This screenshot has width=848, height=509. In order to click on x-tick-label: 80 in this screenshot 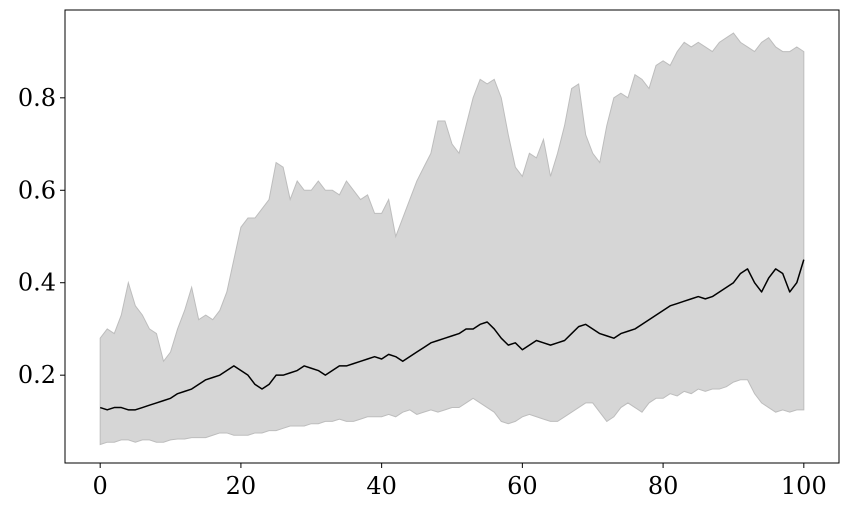, I will do `click(663, 486)`.